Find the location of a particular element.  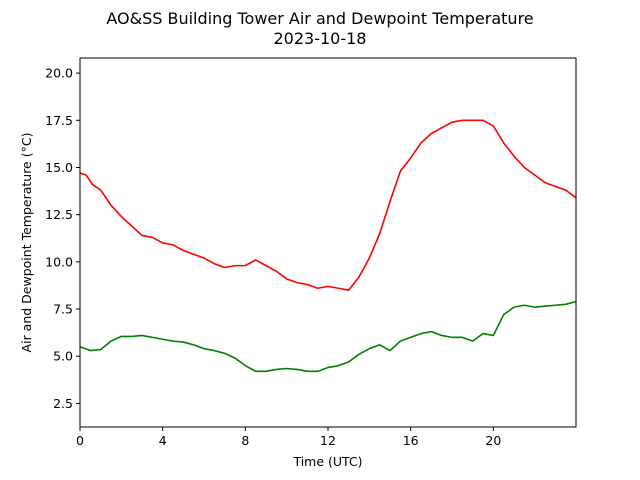

y-tick-label: 17.5 is located at coordinates (59, 120).